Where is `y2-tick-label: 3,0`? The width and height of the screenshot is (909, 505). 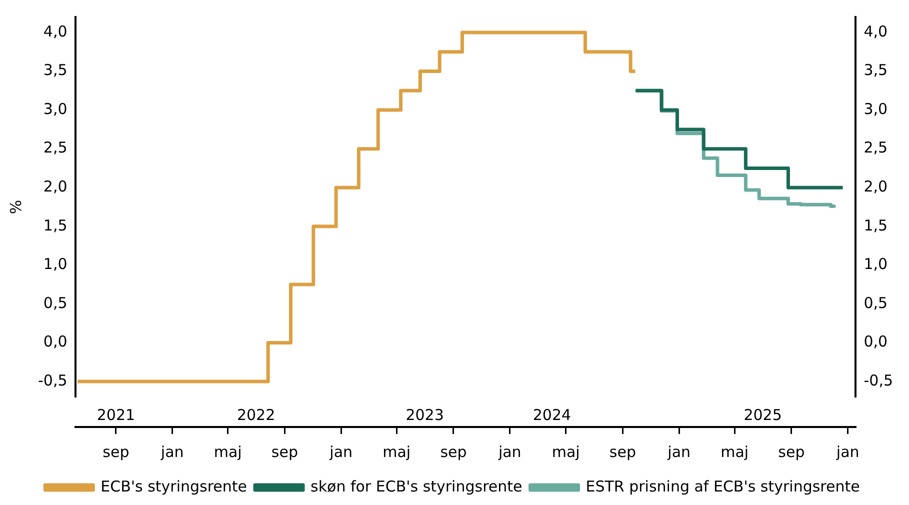 y2-tick-label: 3,0 is located at coordinates (876, 109).